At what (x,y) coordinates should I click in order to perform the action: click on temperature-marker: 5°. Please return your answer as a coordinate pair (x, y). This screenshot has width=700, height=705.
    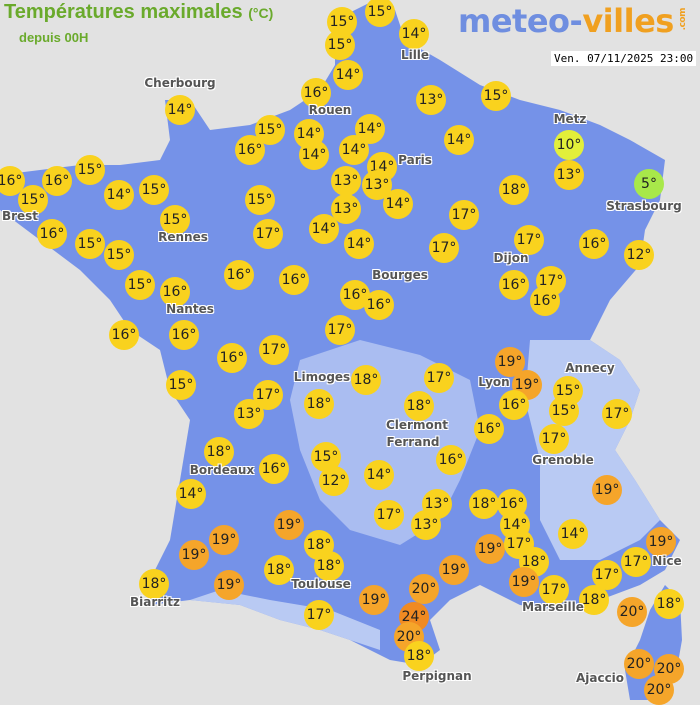
    Looking at the image, I should click on (649, 184).